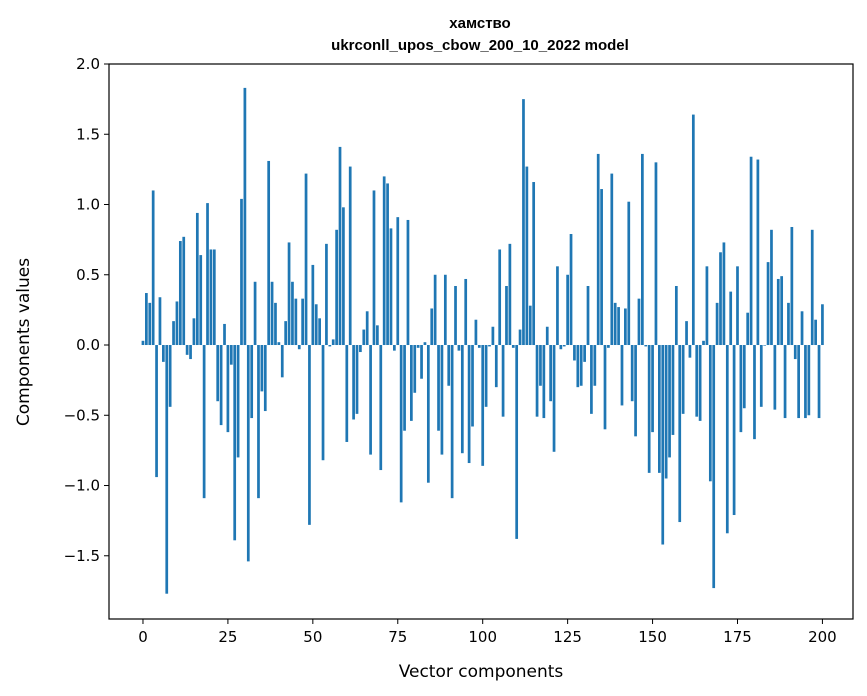  I want to click on y-tick-label: 1.5, so click(88, 134).